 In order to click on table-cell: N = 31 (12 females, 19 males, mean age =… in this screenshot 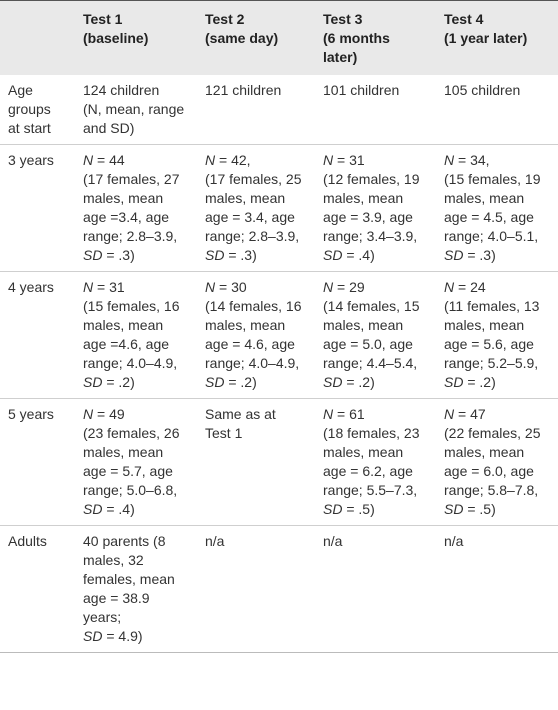, I will do `click(375, 208)`.